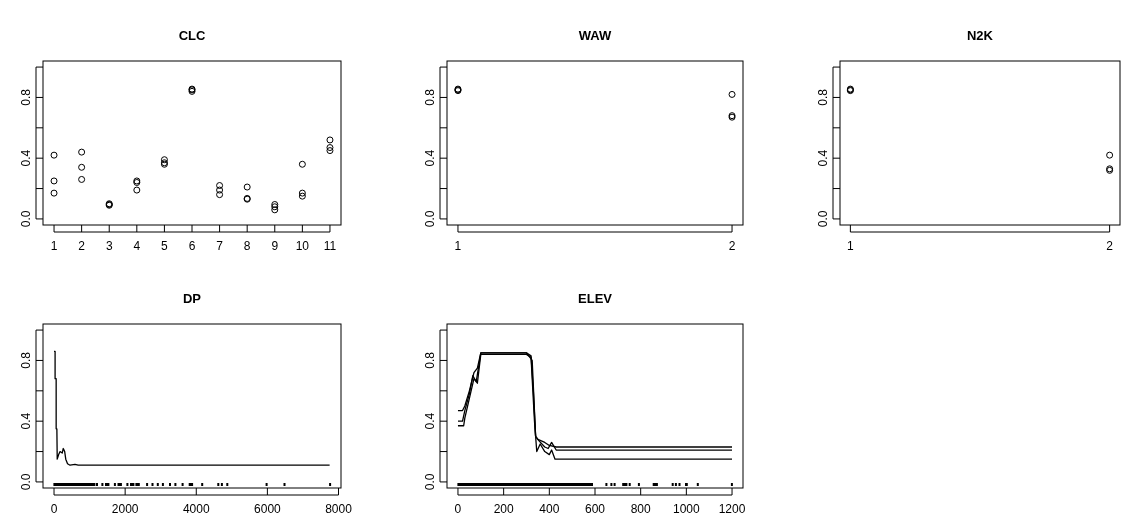  Describe the element at coordinates (196, 509) in the screenshot. I see `x-tick-label: 4000` at that location.